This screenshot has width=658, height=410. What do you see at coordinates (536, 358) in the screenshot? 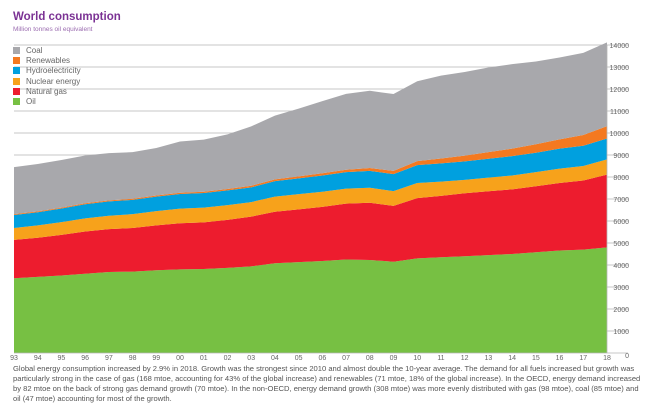
I see `x-tick-label: 15` at bounding box center [536, 358].